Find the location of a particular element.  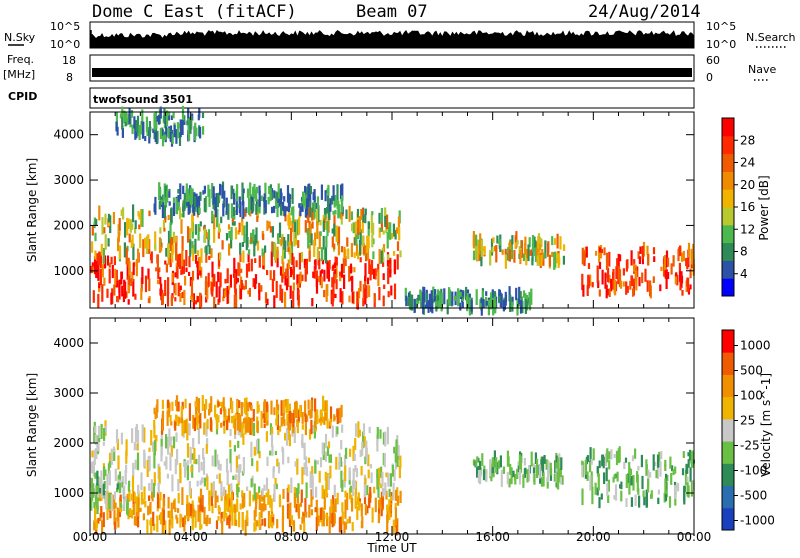

noise-sky-trace is located at coordinates (392, 39).